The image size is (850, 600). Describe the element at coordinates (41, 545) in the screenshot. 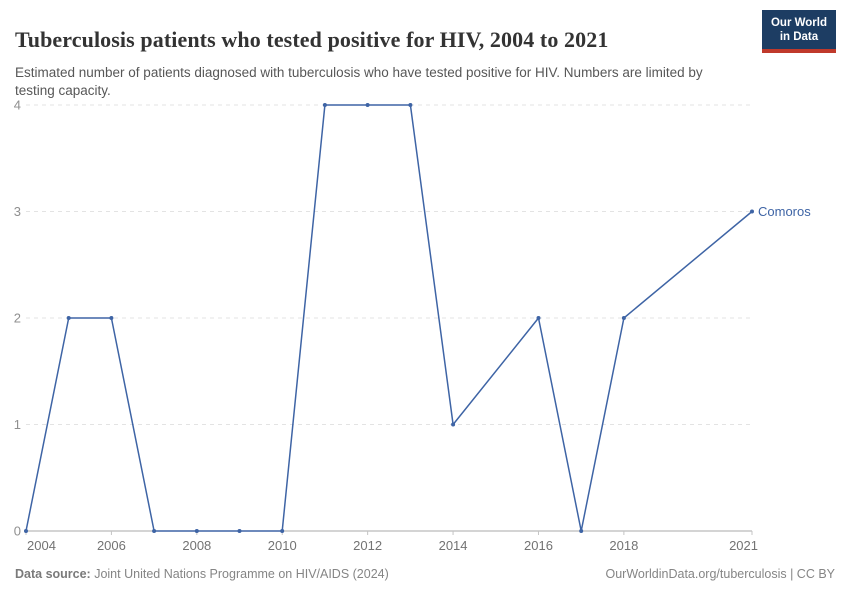

I see `x-tick-label: 2004` at that location.